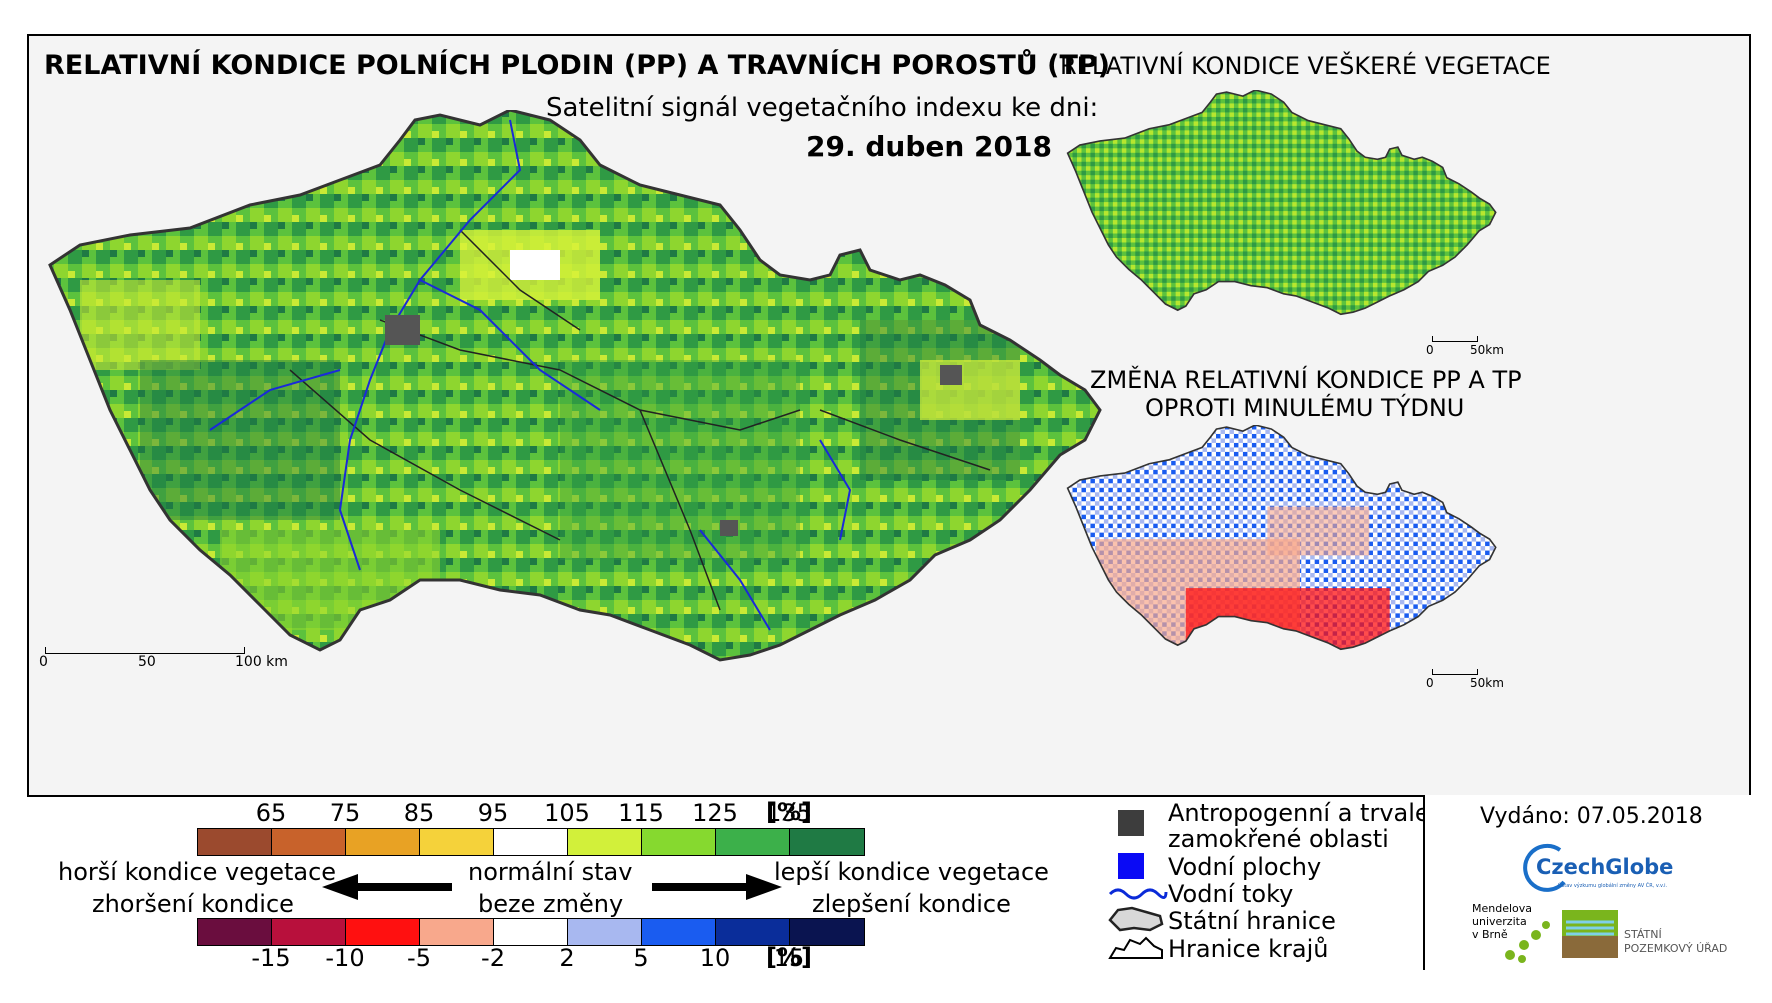 This screenshot has height=1003, width=1772. I want to click on side-top-scale-bar, so click(1455, 339).